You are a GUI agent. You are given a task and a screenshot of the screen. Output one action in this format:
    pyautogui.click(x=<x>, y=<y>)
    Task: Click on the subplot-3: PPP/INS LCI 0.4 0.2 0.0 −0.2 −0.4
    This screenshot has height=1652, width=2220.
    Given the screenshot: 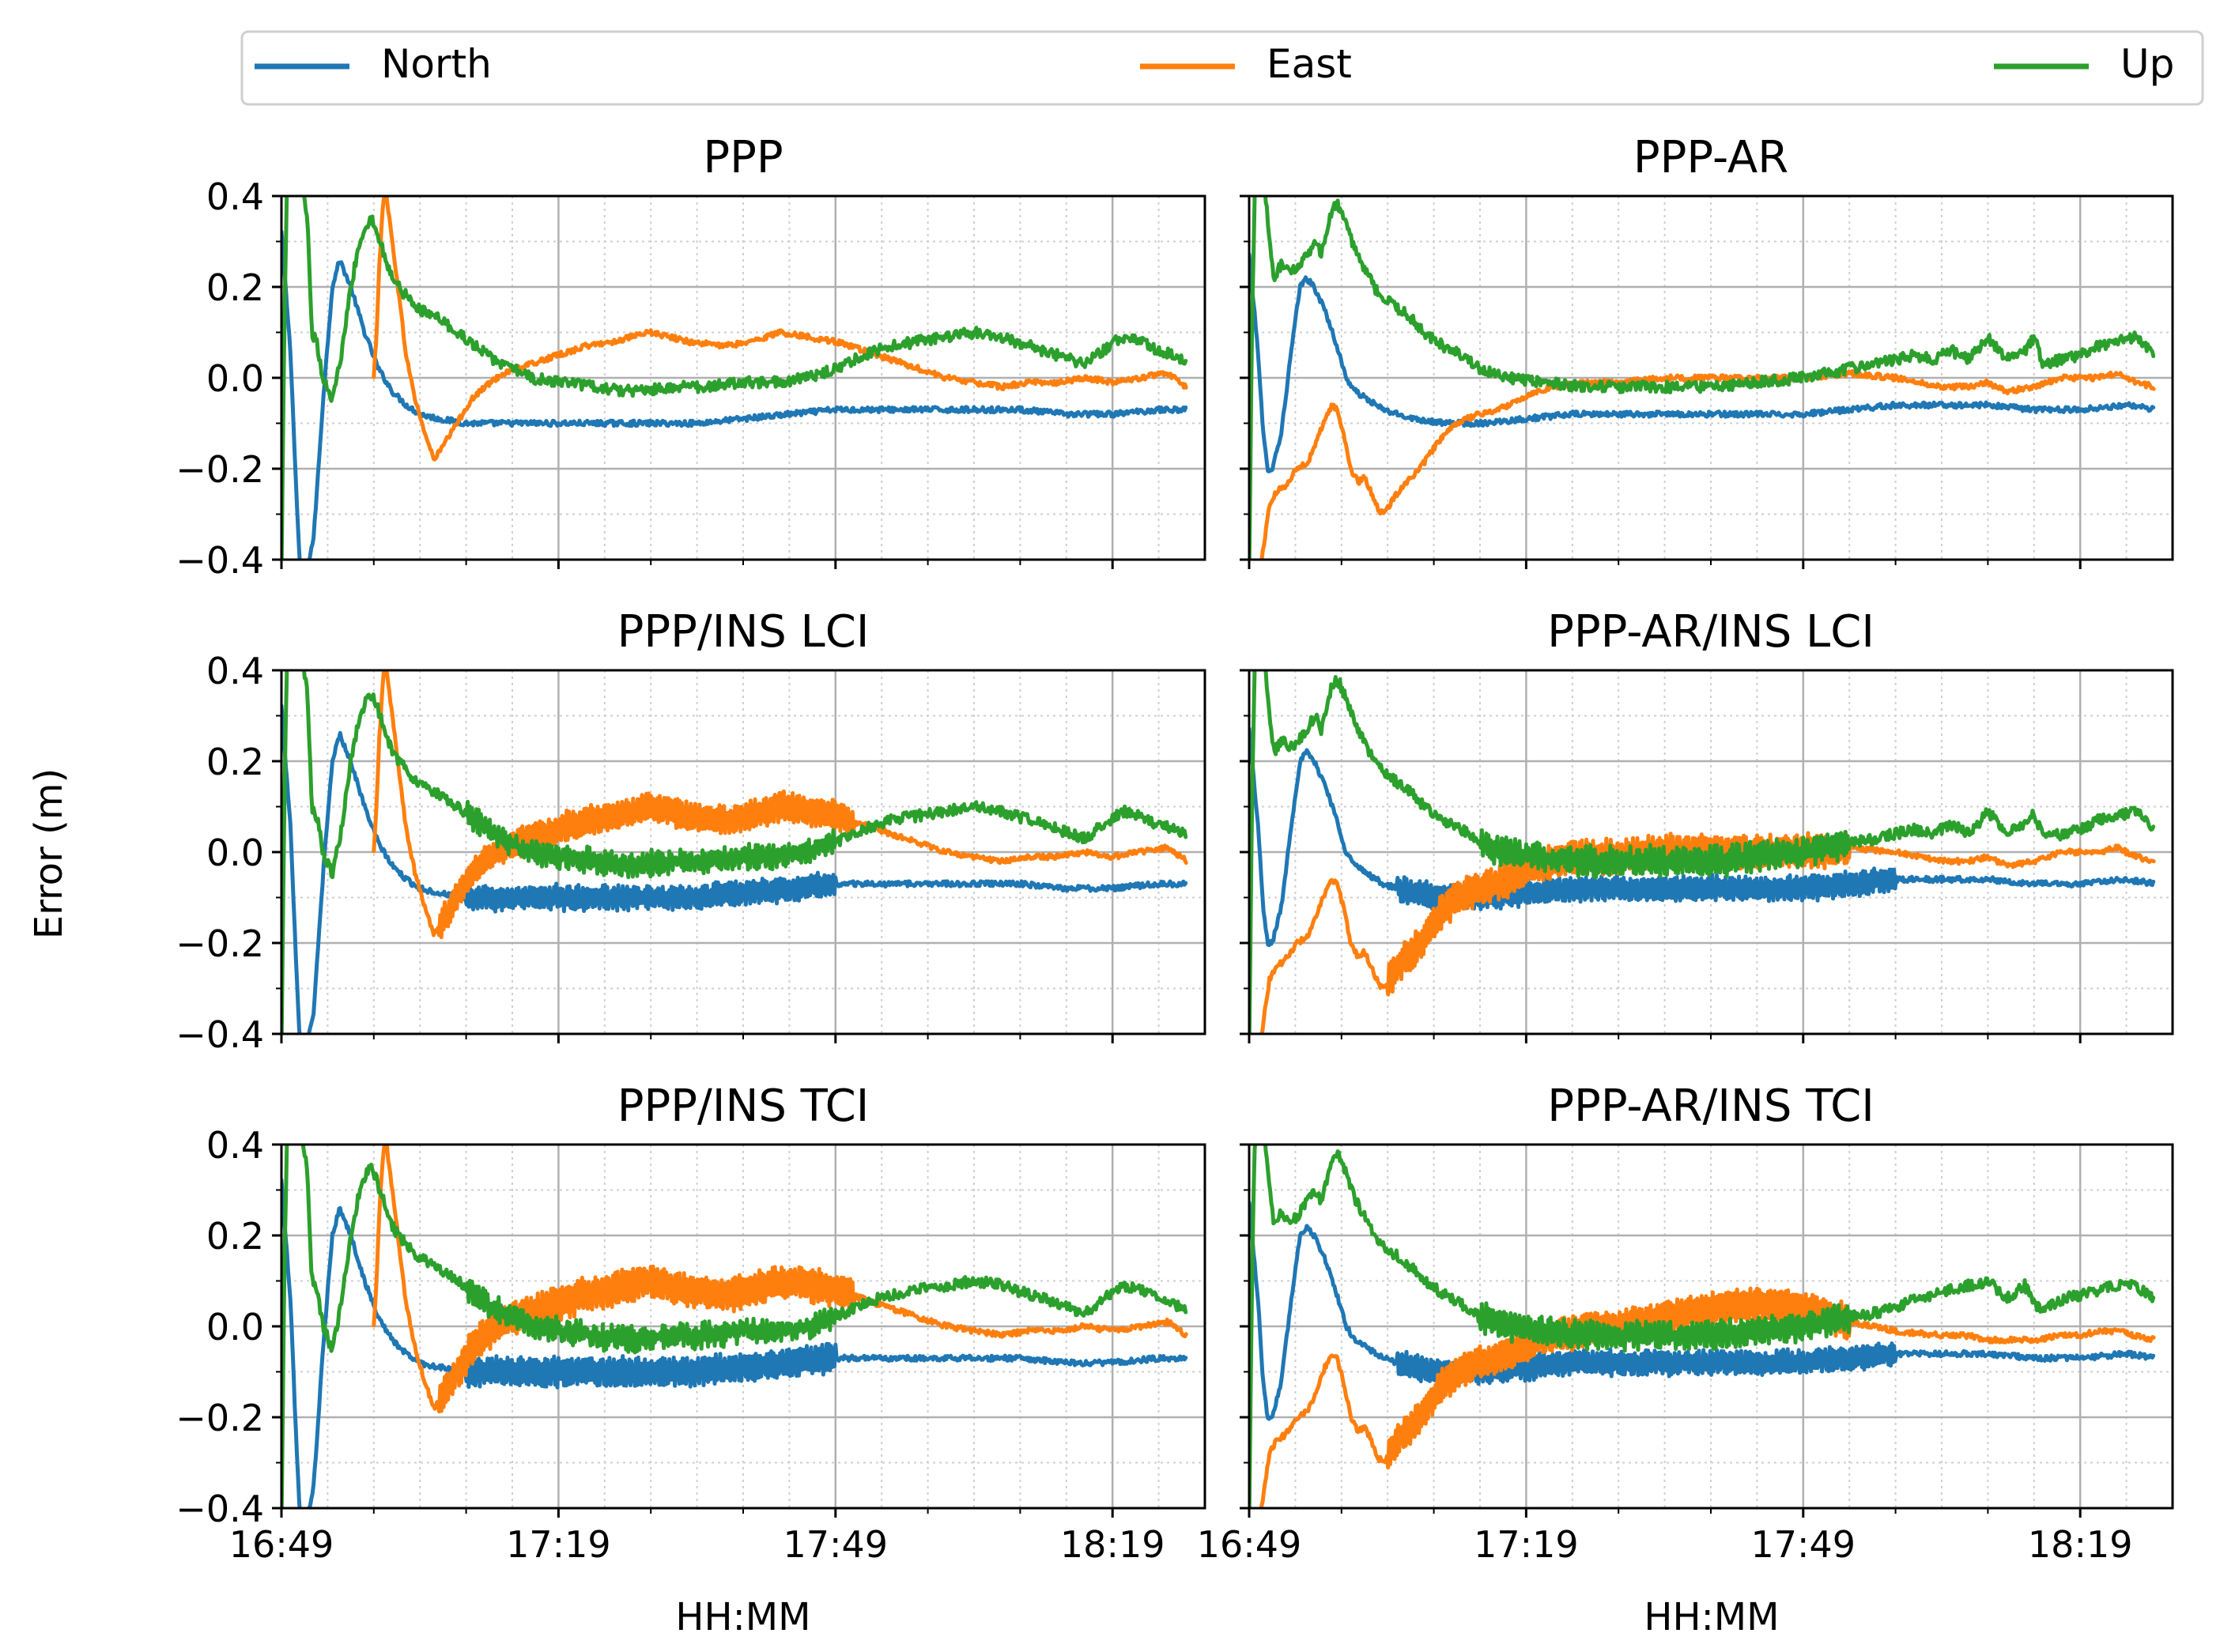 What is the action you would take?
    pyautogui.click(x=691, y=831)
    